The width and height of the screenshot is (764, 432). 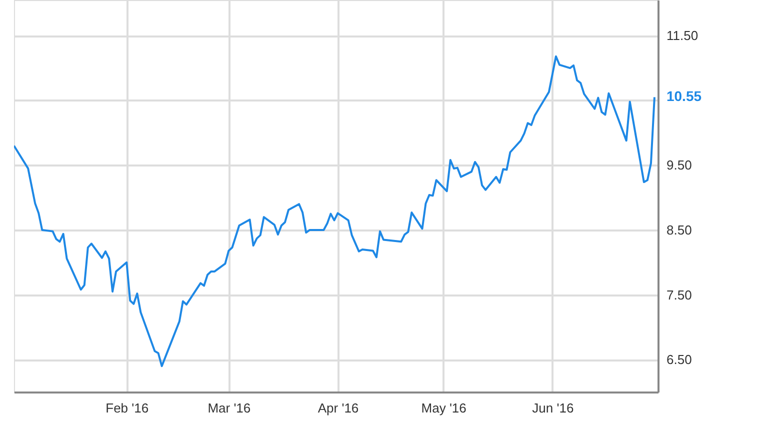 I want to click on y-tick-label: 7.50, so click(x=679, y=294).